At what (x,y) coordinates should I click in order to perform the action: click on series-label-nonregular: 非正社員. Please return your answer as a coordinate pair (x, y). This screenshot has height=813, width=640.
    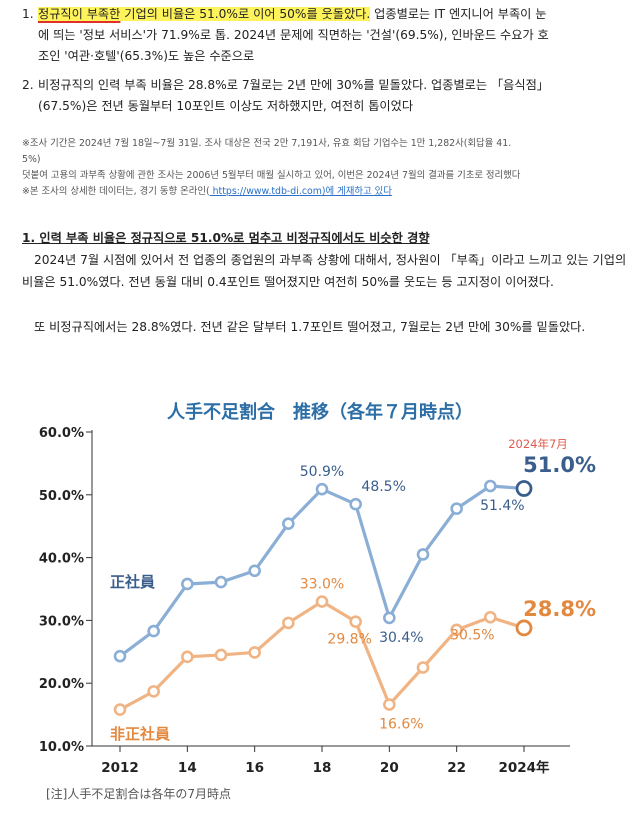
    Looking at the image, I should click on (140, 734).